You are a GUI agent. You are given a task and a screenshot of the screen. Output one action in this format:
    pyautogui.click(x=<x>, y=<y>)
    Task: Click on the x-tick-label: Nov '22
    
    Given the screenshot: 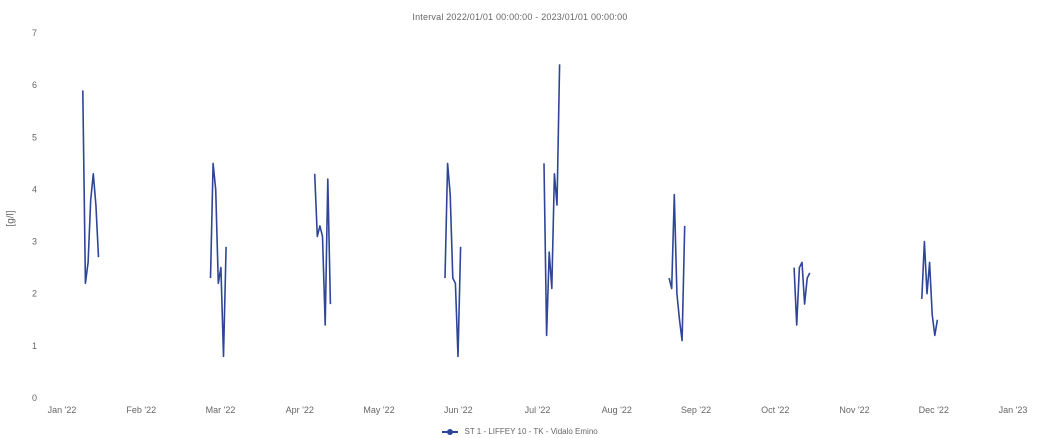 What is the action you would take?
    pyautogui.click(x=854, y=410)
    